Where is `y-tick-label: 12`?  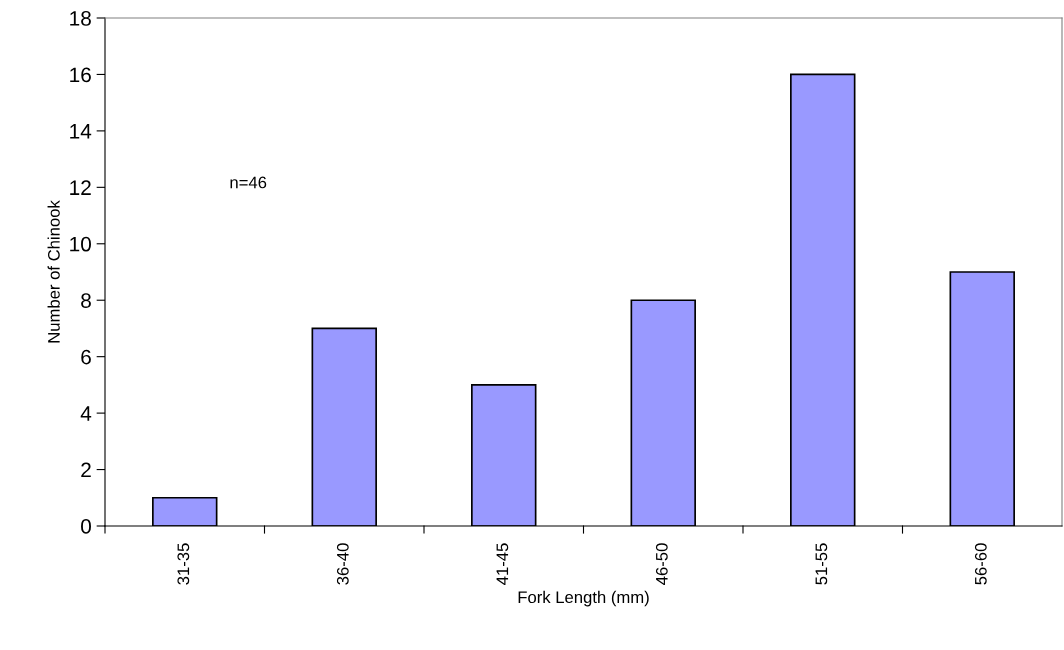 y-tick-label: 12 is located at coordinates (80, 187).